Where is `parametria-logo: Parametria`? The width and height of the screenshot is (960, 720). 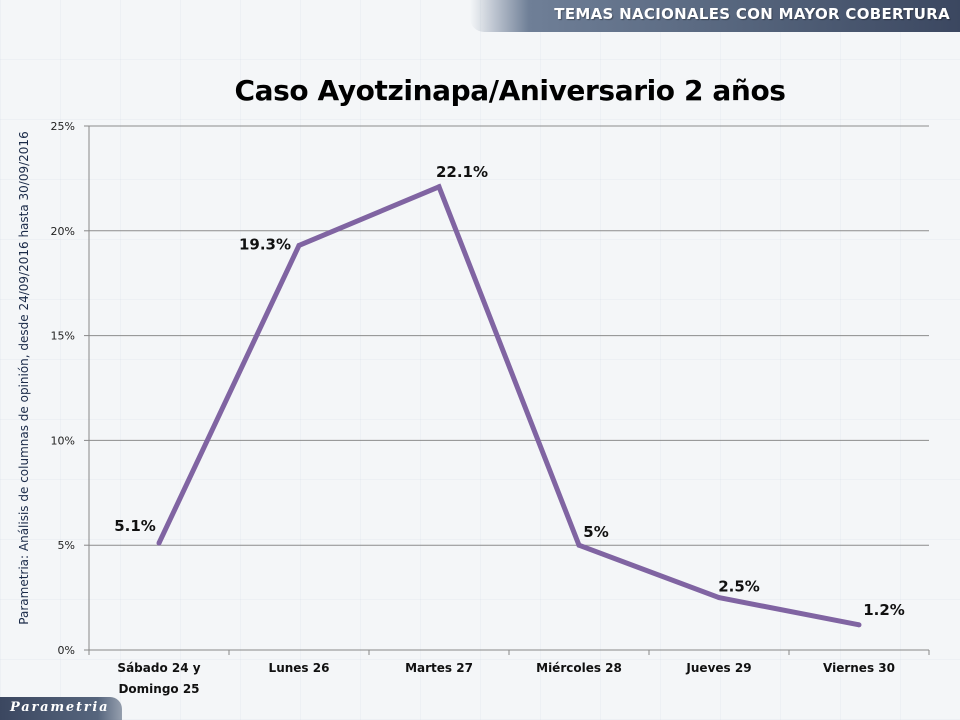 parametria-logo: Parametria is located at coordinates (60, 707).